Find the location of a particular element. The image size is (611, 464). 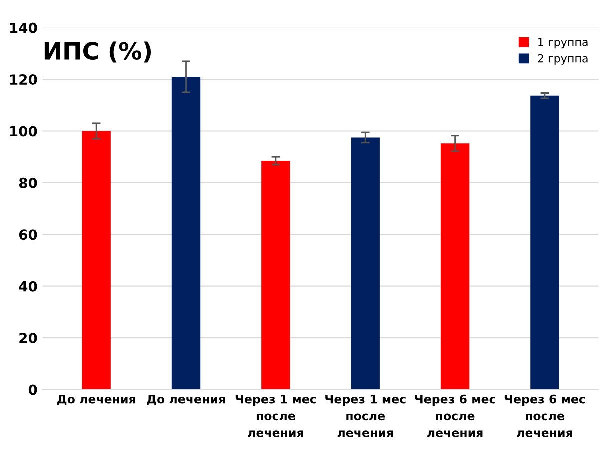

y-tick-label: 100 is located at coordinates (24, 131).